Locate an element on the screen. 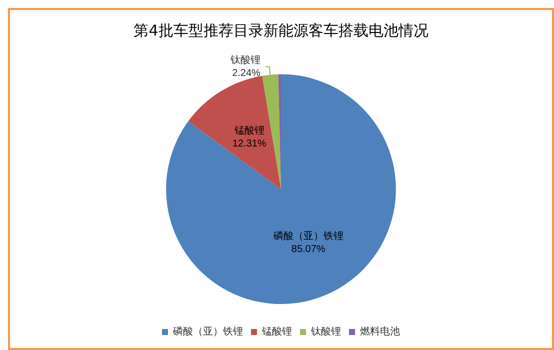 The height and width of the screenshot is (350, 554). data-label: 2.24% is located at coordinates (246, 73).